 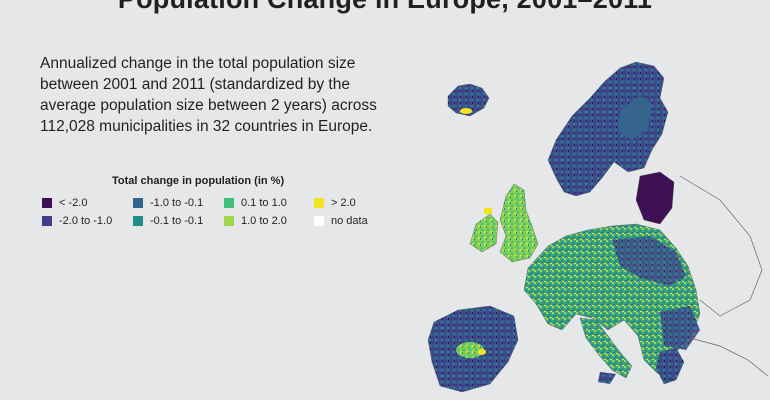 What do you see at coordinates (385, 7) in the screenshot?
I see `map-title: Population Change in Europe, 2001–2011` at bounding box center [385, 7].